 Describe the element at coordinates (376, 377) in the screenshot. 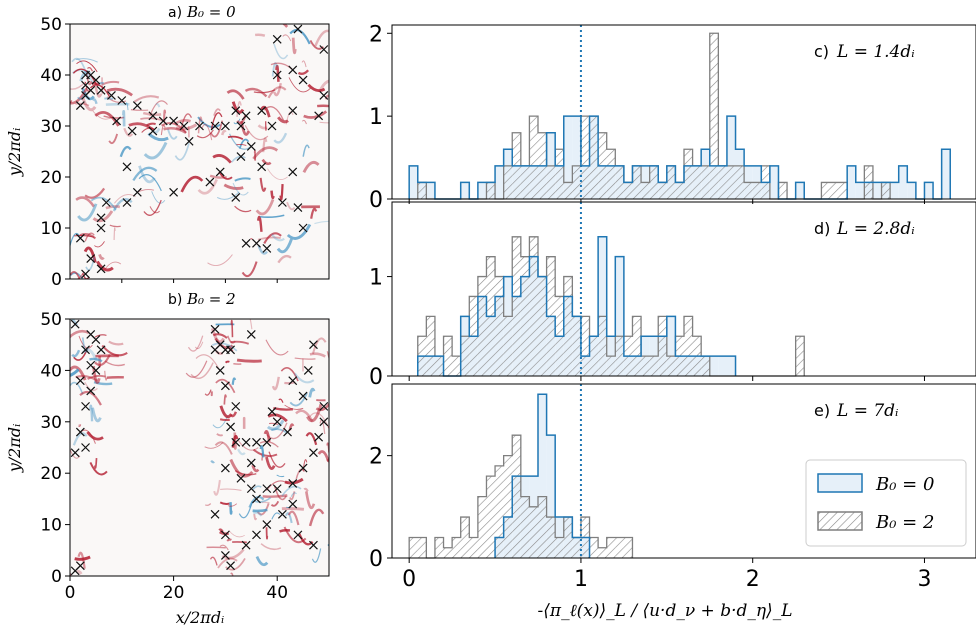

I see `y-tick-label: 0` at that location.